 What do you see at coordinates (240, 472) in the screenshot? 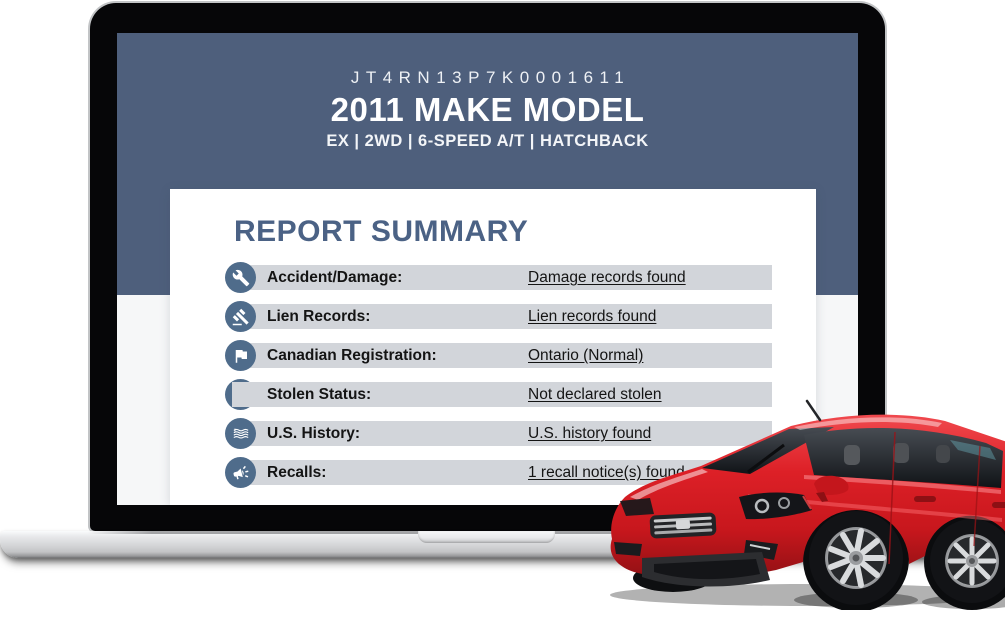
I see `megaphone-icon` at bounding box center [240, 472].